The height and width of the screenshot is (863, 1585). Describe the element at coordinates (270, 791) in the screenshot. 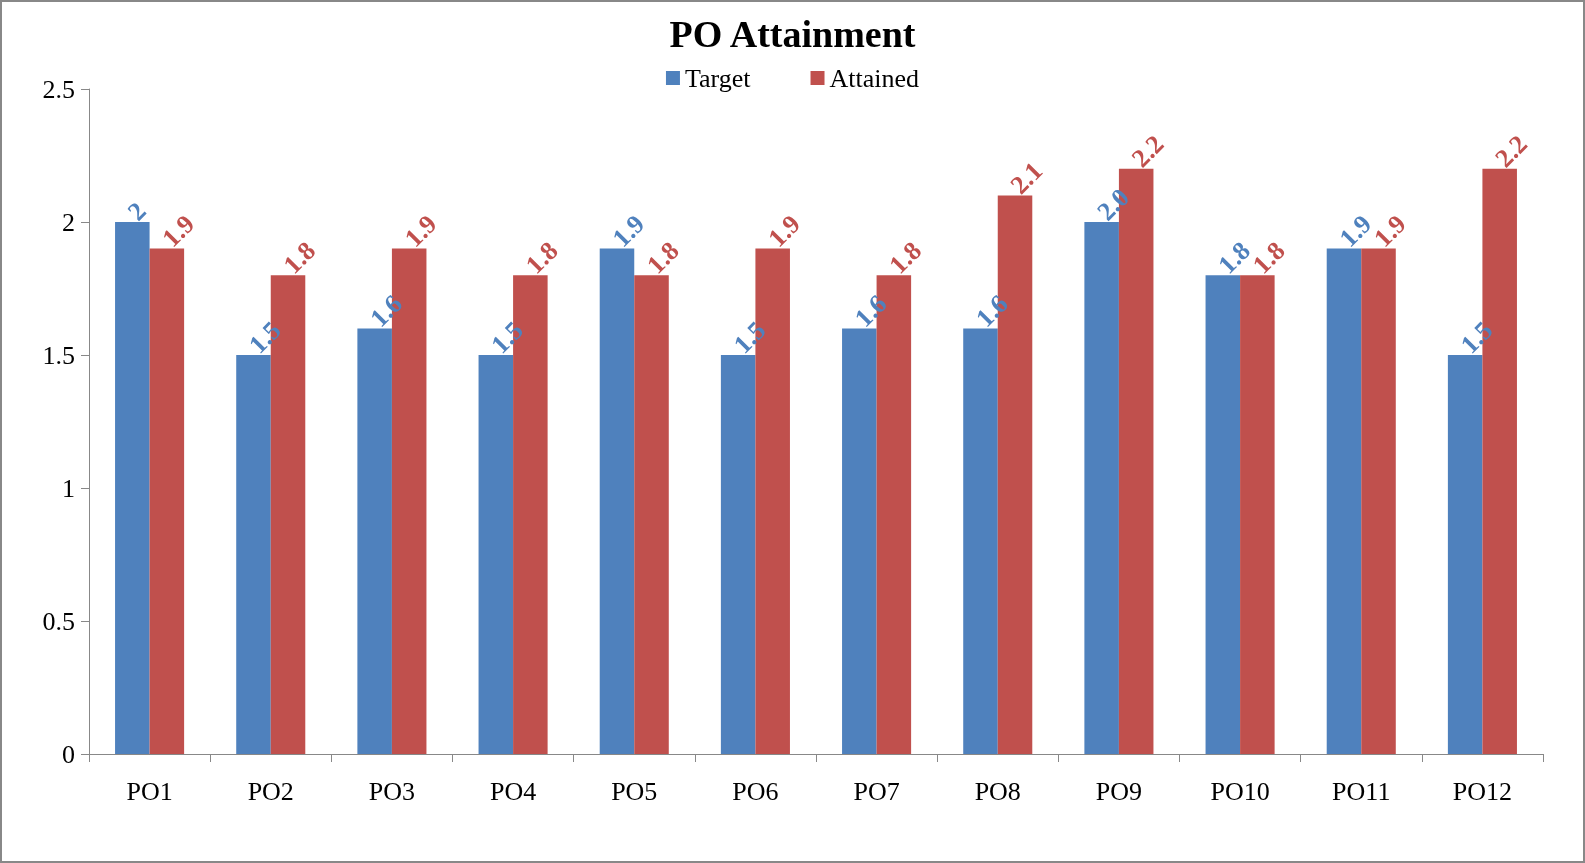

I see `x-tick-label: PO2` at that location.